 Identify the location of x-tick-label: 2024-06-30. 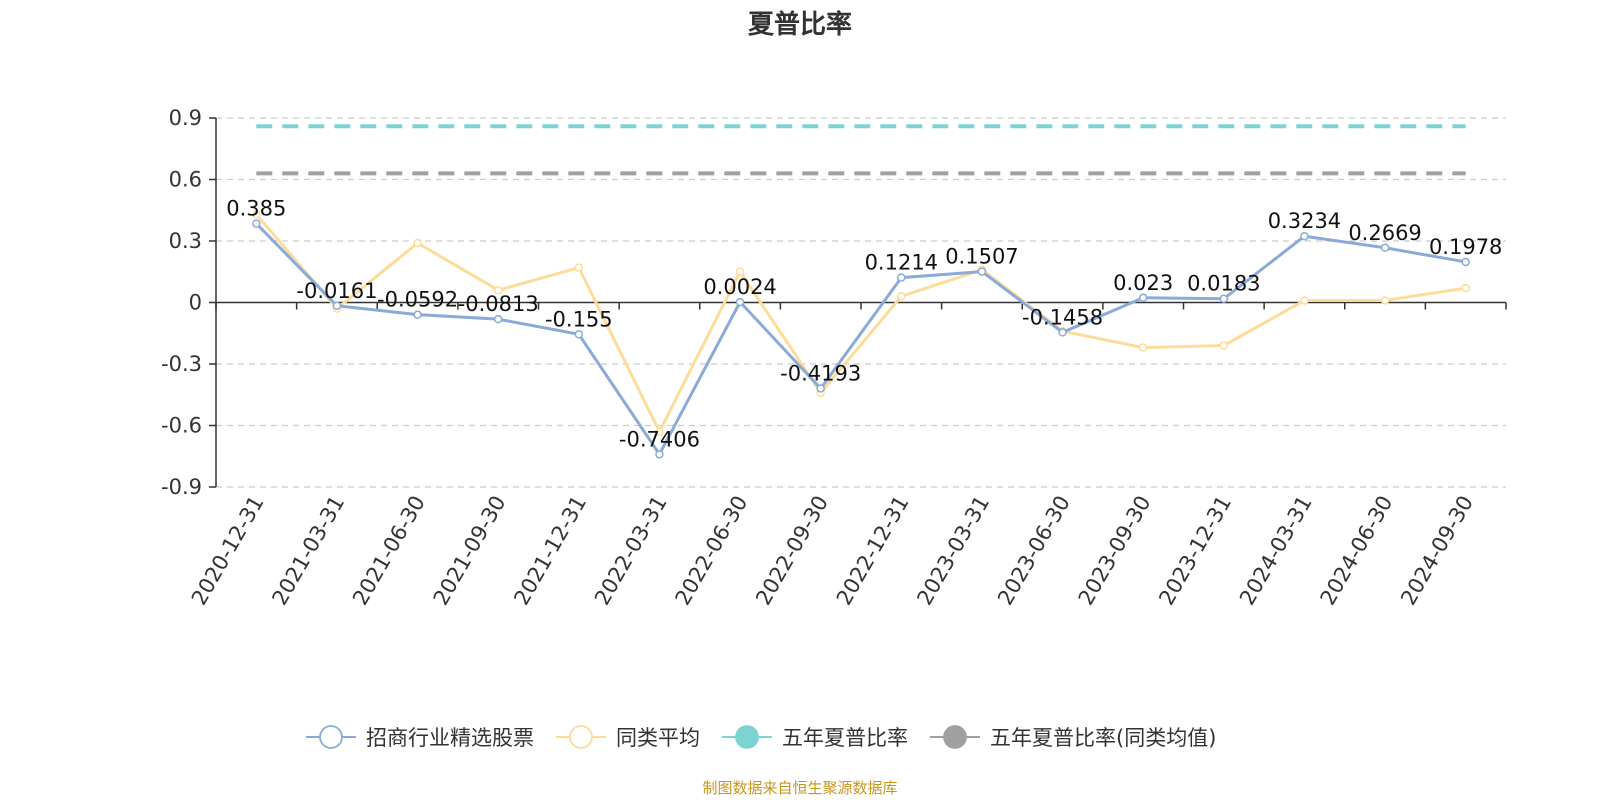
(1357, 551).